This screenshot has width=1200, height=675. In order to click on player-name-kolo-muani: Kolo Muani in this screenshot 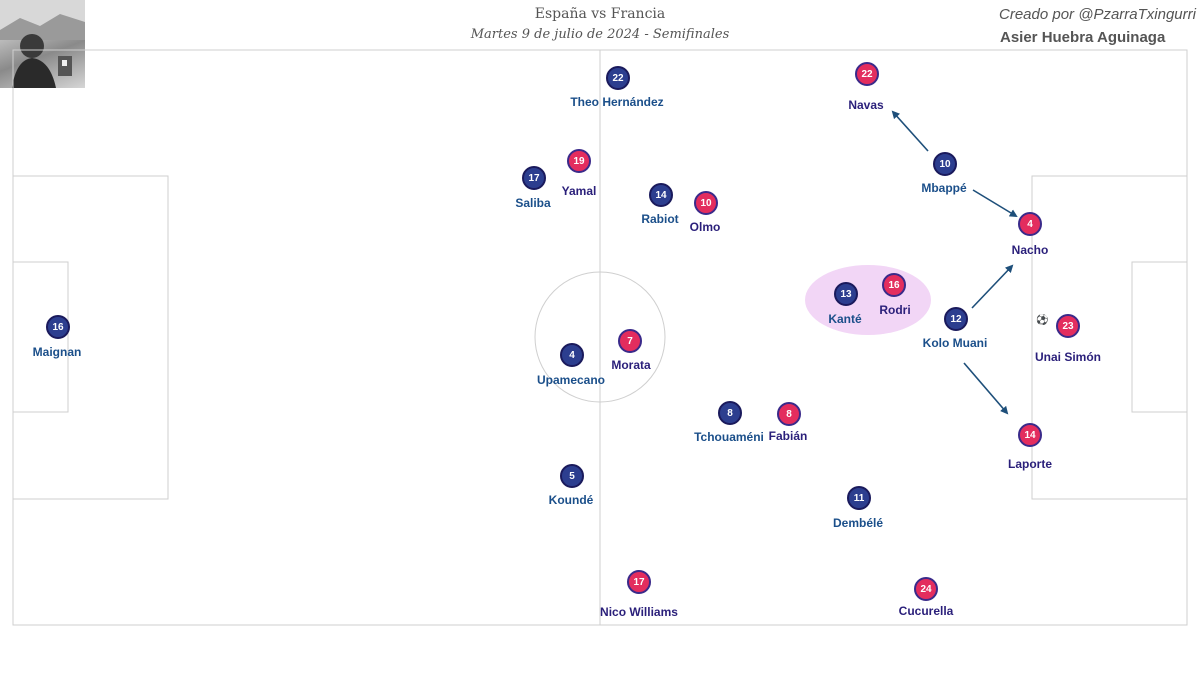, I will do `click(955, 343)`.